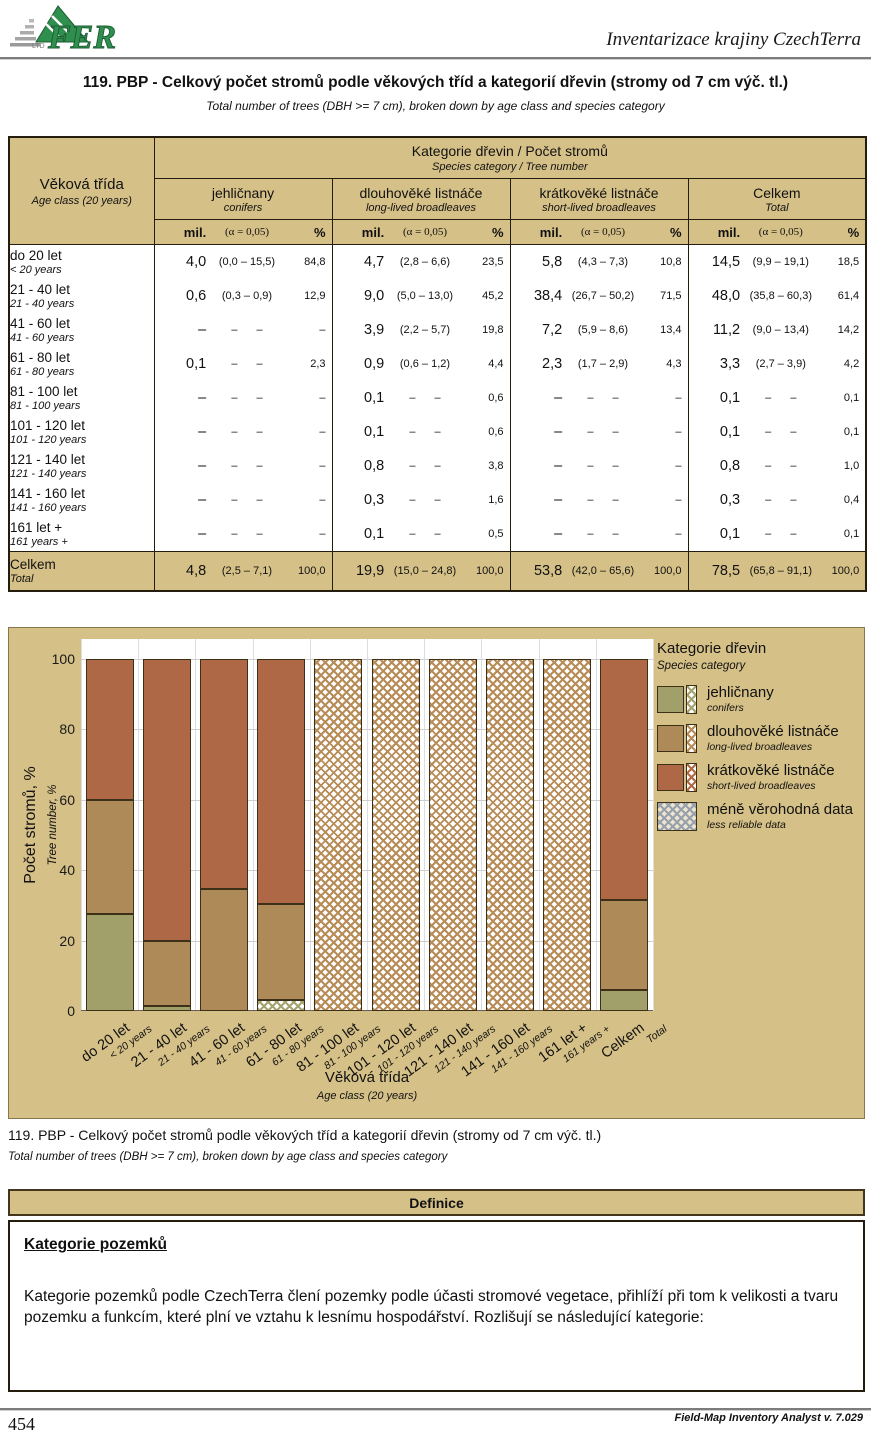 The image size is (871, 1446). Describe the element at coordinates (603, 571) in the screenshot. I see `ci-value: (42,0 – 65,6)` at that location.